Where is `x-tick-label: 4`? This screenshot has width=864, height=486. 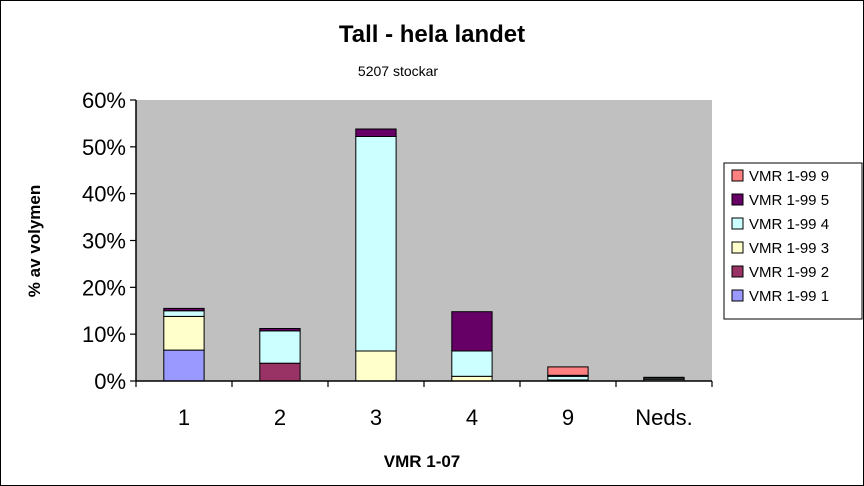
x-tick-label: 4 is located at coordinates (472, 417).